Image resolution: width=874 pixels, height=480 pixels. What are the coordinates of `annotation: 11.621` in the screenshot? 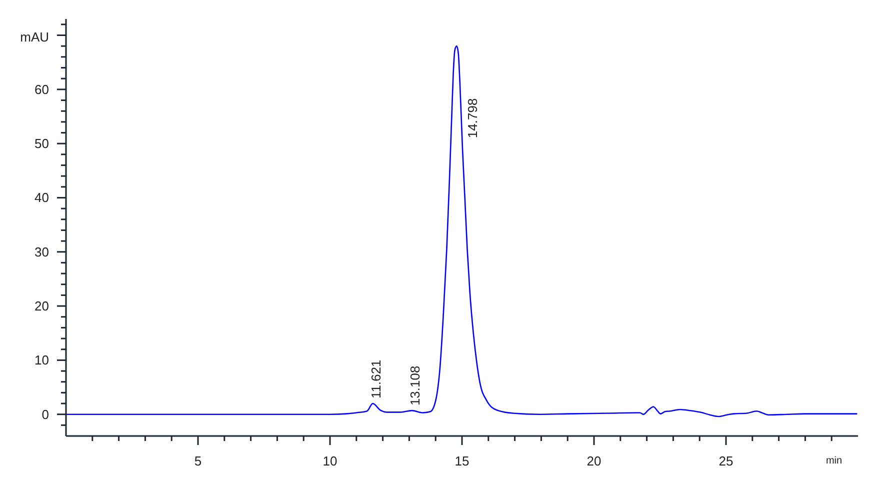 It's located at (376, 379).